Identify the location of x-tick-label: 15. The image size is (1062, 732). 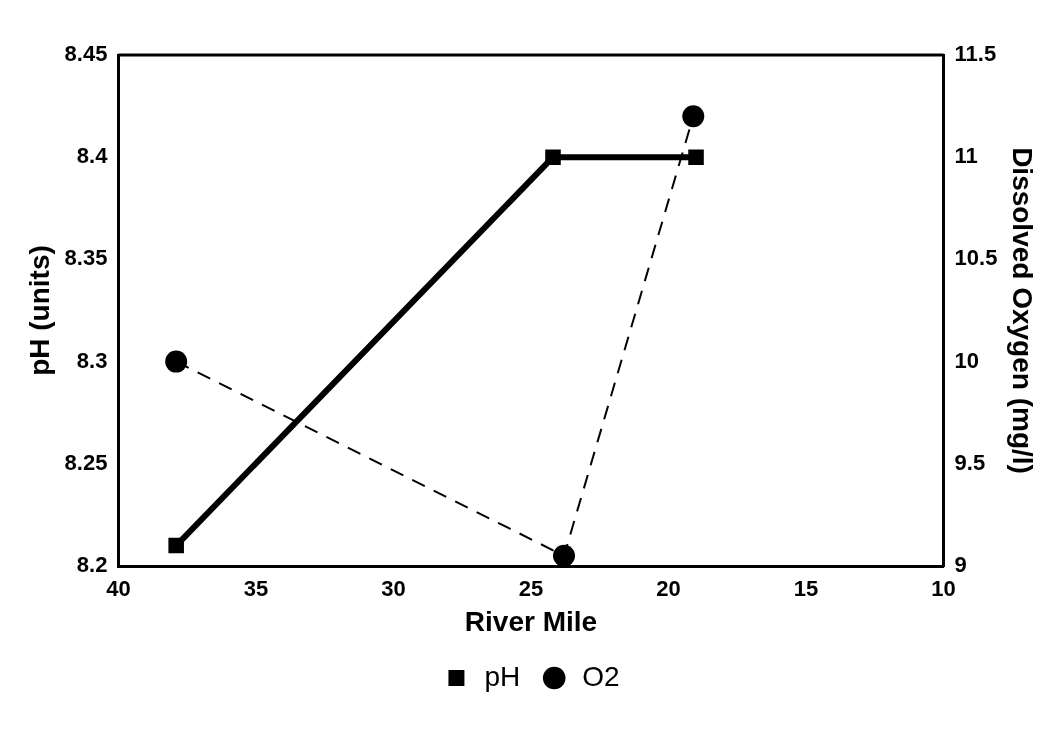
(806, 589).